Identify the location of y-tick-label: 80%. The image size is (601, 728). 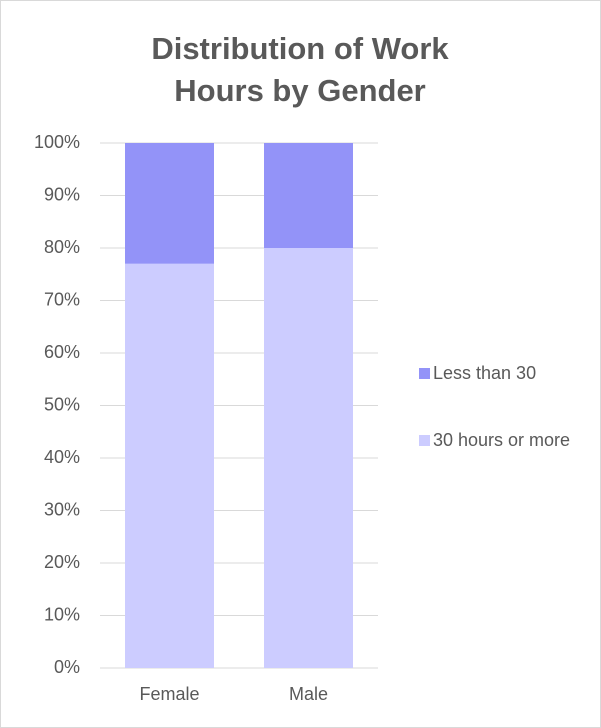
(62, 247).